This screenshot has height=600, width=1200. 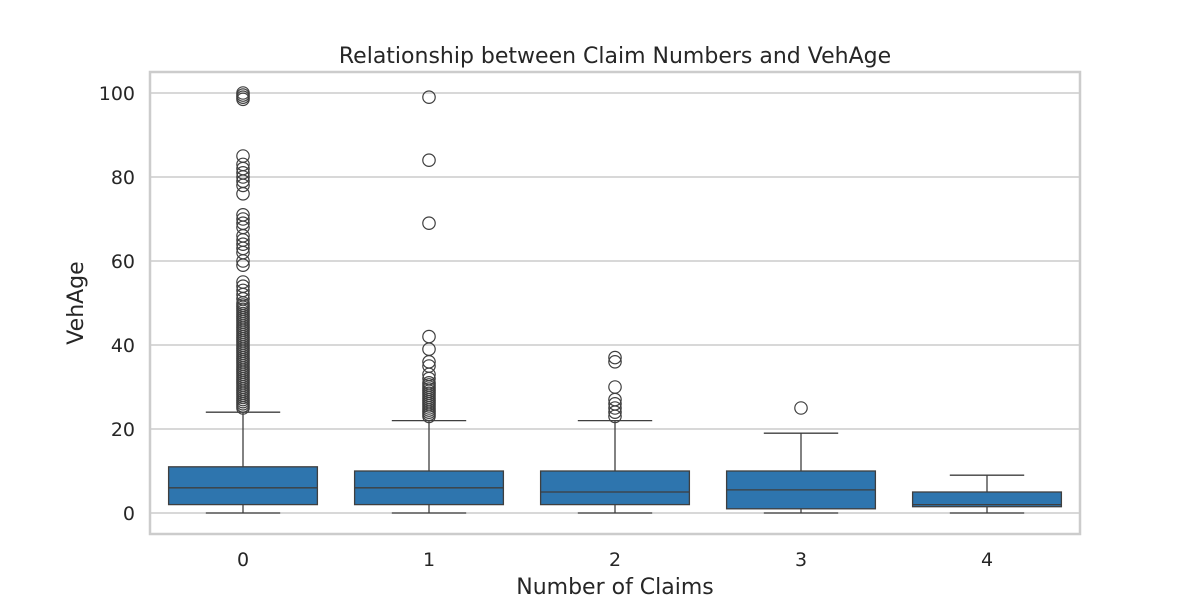 What do you see at coordinates (243, 560) in the screenshot?
I see `x-tick-label: 0` at bounding box center [243, 560].